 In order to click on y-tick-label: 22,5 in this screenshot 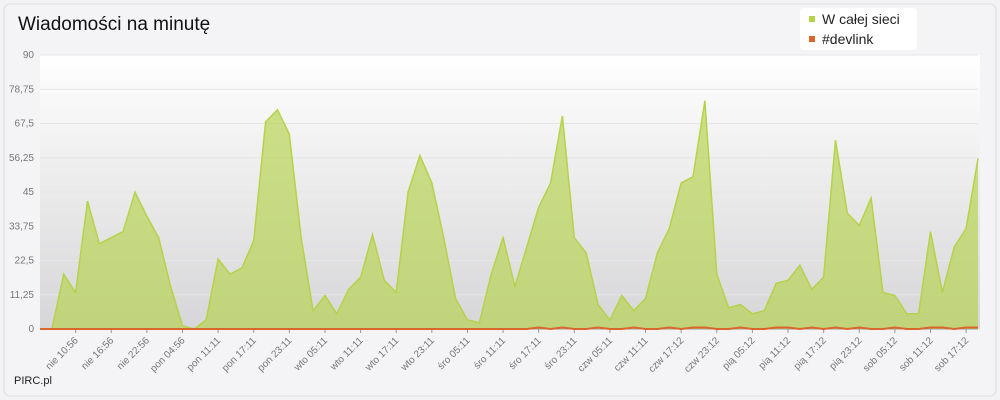, I will do `click(25, 261)`.